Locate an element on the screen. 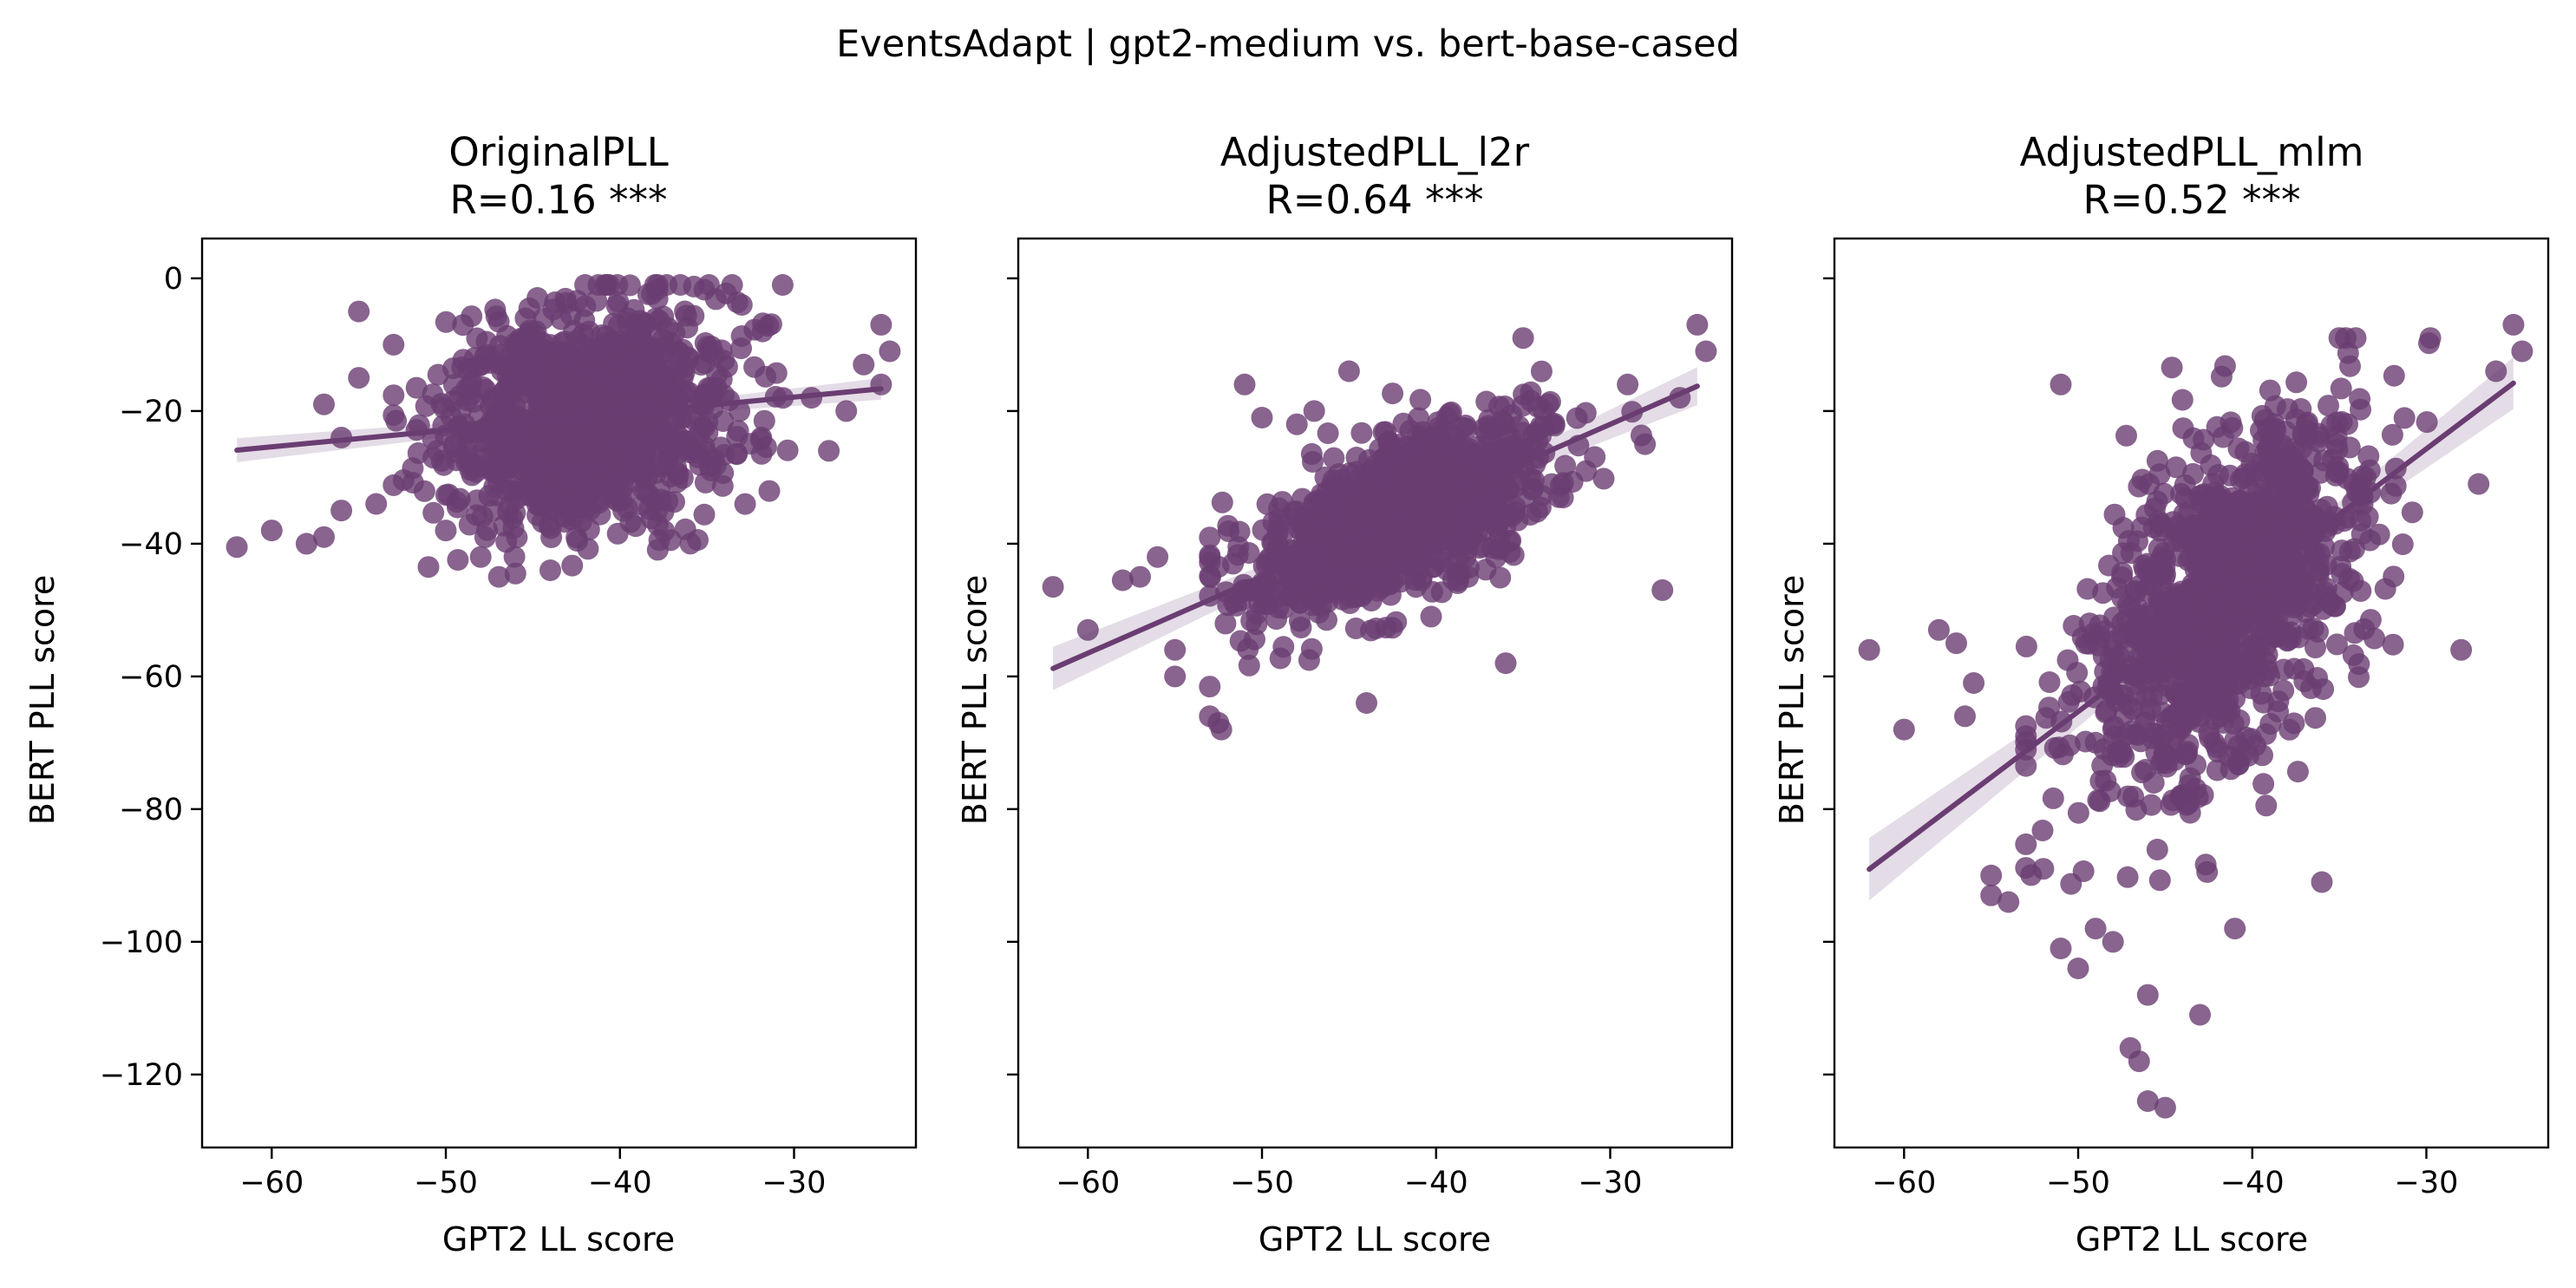 The width and height of the screenshot is (2576, 1288). y-tick-label: −20 is located at coordinates (151, 412).